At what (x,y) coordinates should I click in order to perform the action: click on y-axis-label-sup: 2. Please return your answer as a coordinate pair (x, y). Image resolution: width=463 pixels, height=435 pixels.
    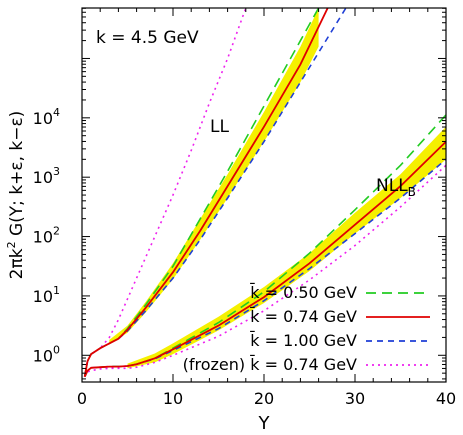
    Looking at the image, I should click on (11, 244).